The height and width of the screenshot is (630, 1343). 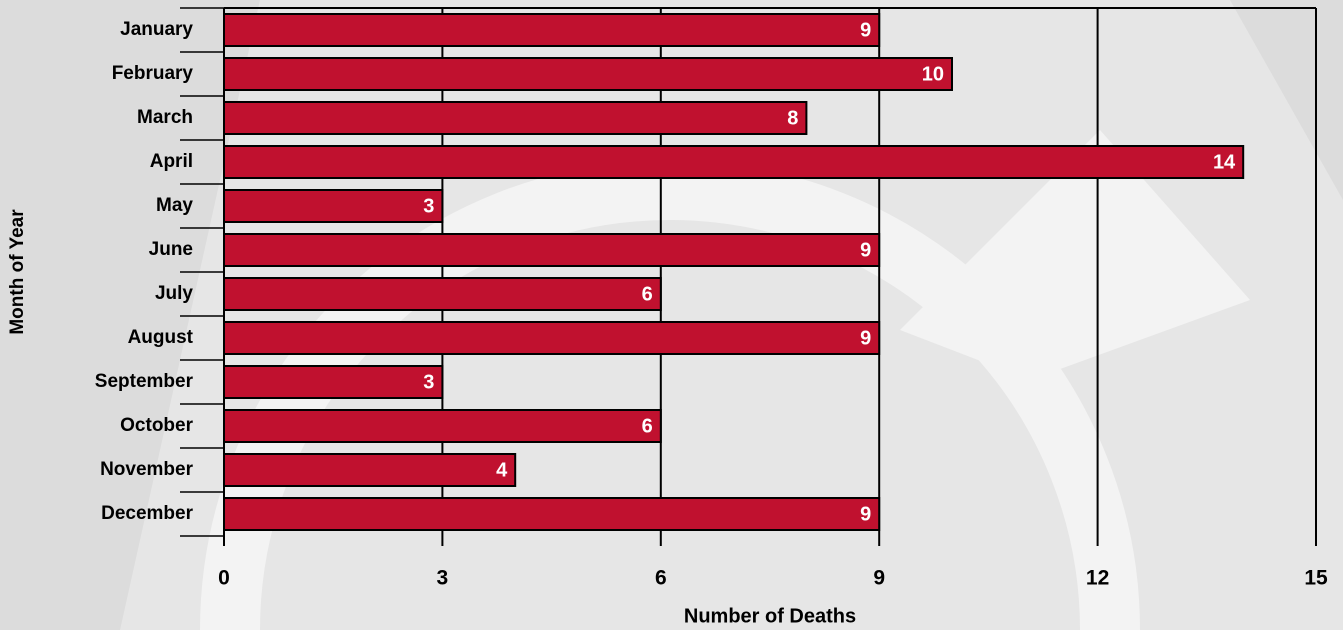 What do you see at coordinates (770, 616) in the screenshot?
I see `x-axis-title: Number of Deaths` at bounding box center [770, 616].